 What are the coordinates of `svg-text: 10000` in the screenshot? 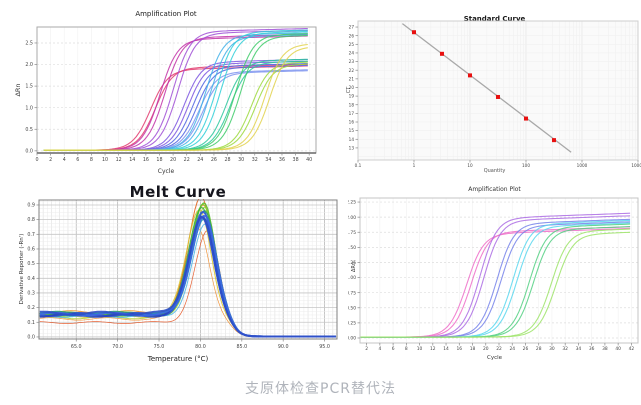 It's located at (636, 165).